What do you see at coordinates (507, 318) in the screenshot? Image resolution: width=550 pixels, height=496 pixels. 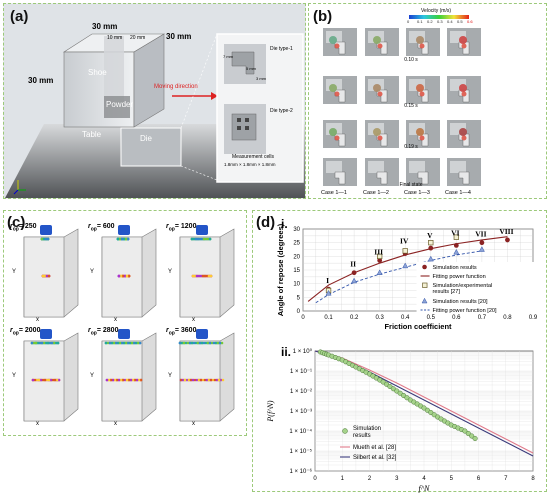 I see `x-tick-label: 0.8` at bounding box center [507, 318].